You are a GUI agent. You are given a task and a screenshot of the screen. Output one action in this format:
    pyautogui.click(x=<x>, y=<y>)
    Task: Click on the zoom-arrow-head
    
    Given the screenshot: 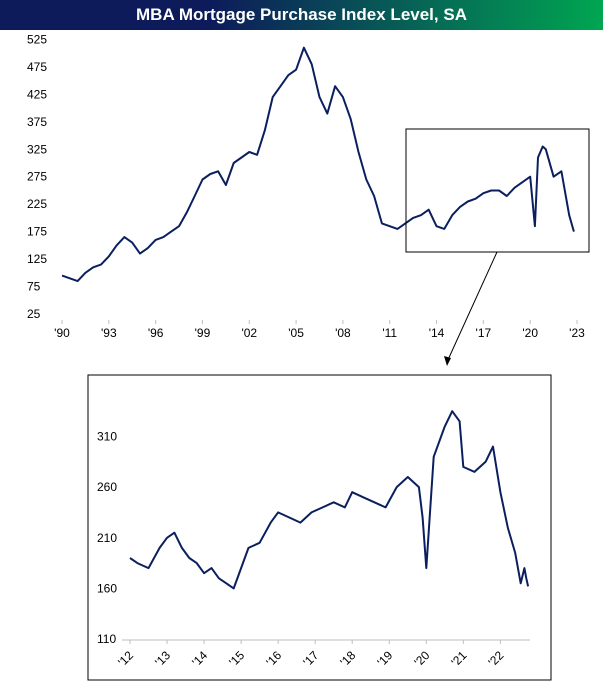 What is the action you would take?
    pyautogui.click(x=447, y=361)
    